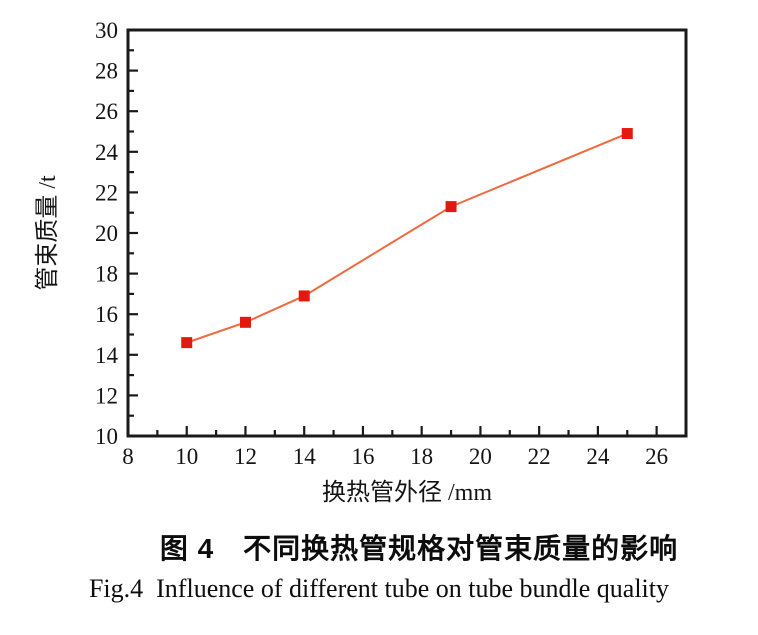  What do you see at coordinates (656, 456) in the screenshot?
I see `x-tick-label: 26` at bounding box center [656, 456].